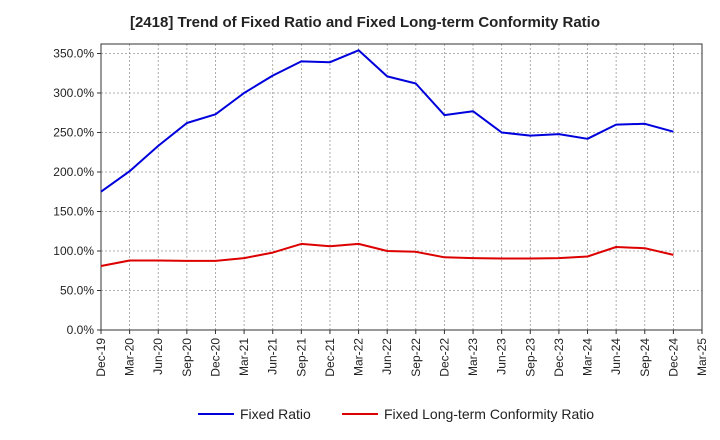  What do you see at coordinates (559, 357) in the screenshot?
I see `x-tick-label: Dec-23` at bounding box center [559, 357].